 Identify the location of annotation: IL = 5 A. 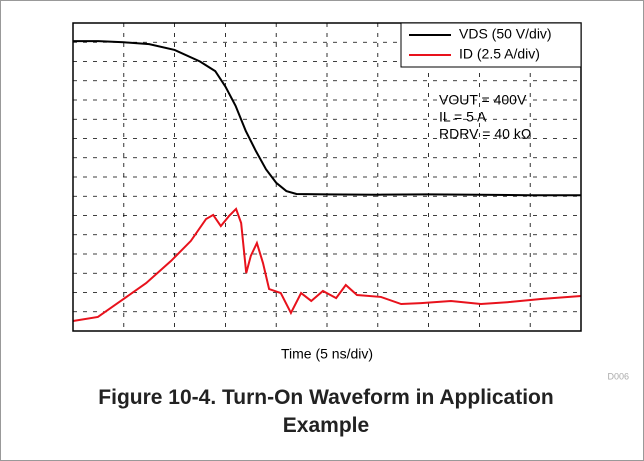
(463, 117).